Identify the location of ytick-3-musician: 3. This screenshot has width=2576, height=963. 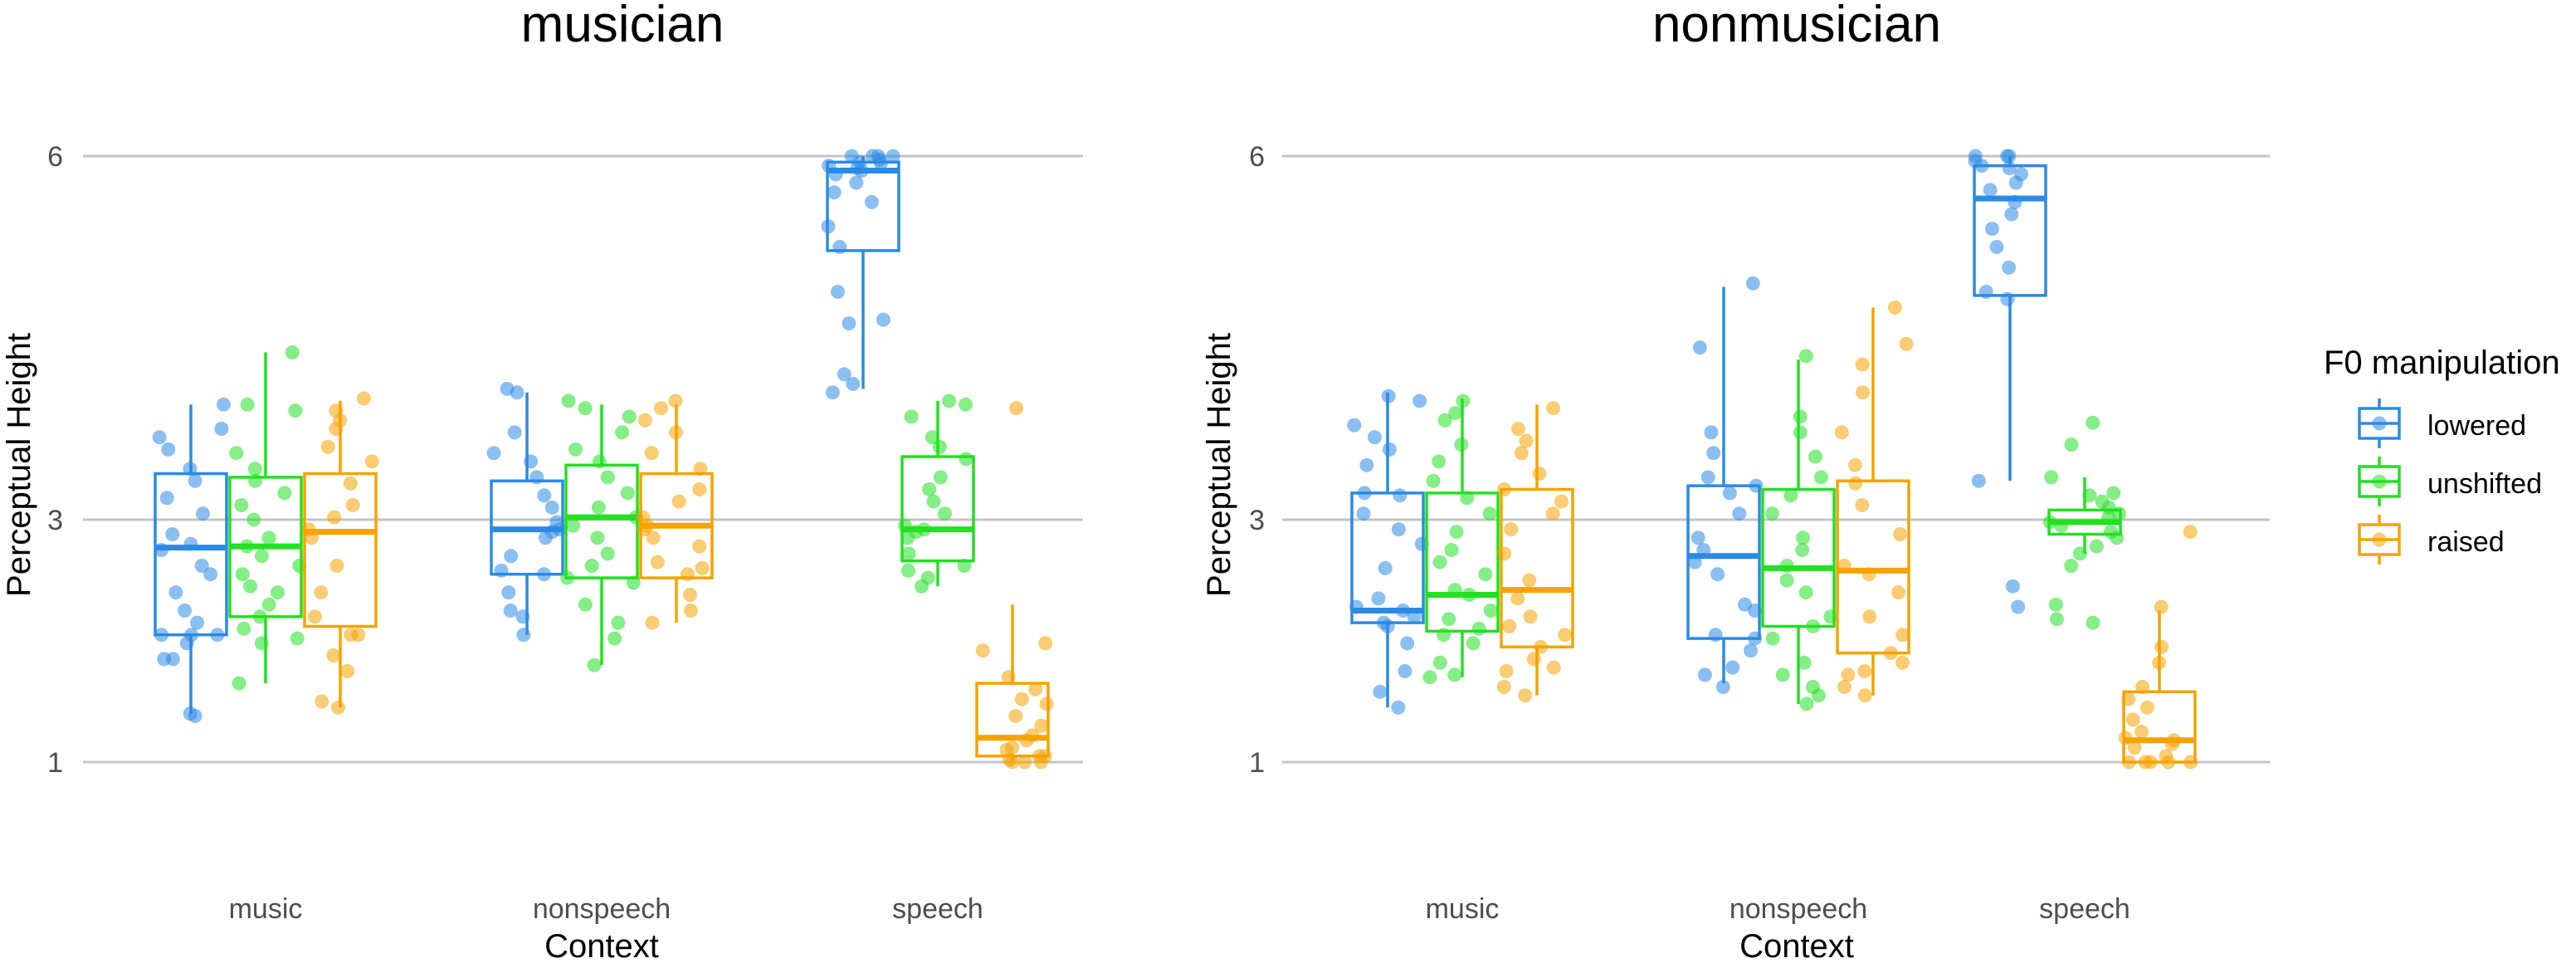
(55, 520).